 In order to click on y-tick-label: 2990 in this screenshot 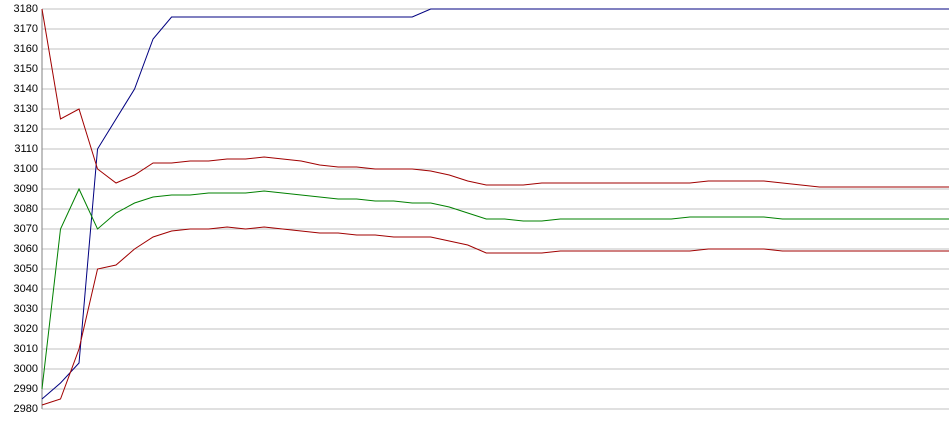, I will do `click(26, 389)`.